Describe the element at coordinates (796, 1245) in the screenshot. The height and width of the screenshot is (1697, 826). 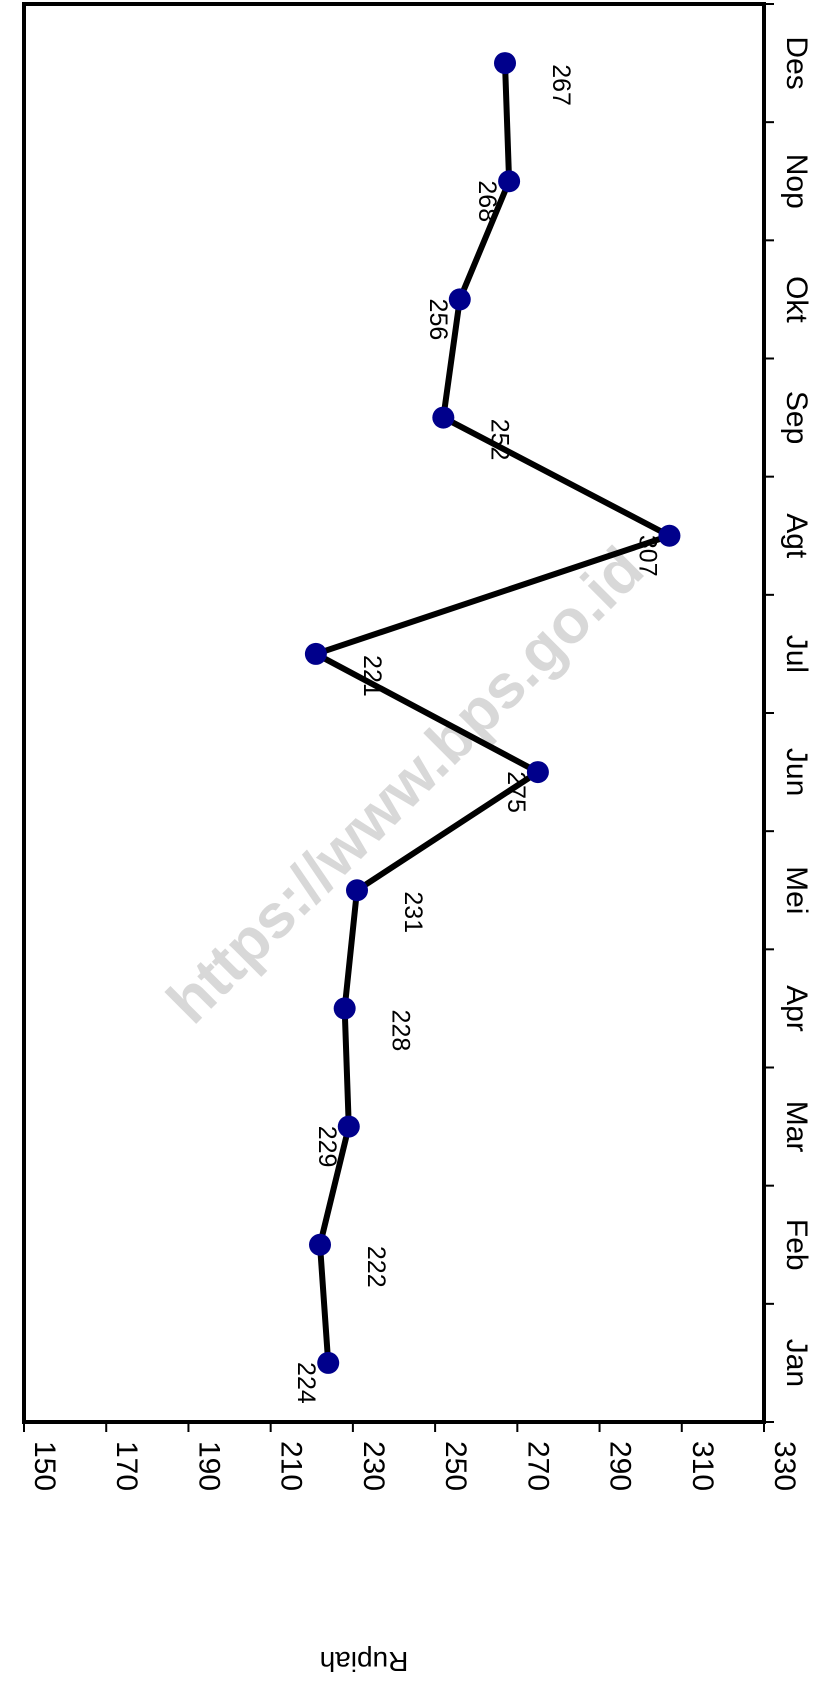
I see `category-label: Feb` at that location.